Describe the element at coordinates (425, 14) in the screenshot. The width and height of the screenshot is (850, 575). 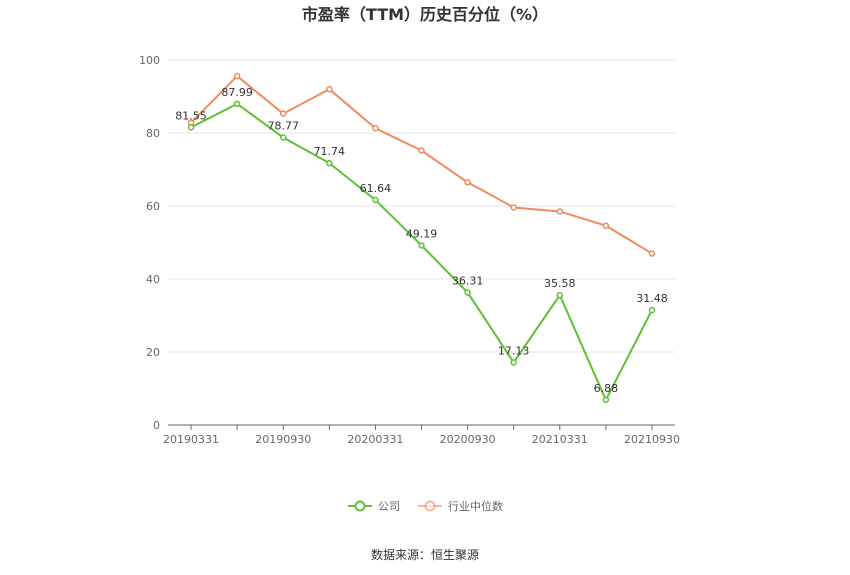
I see `chart-title: 市盈率（TTM）历史百分位（%）` at that location.